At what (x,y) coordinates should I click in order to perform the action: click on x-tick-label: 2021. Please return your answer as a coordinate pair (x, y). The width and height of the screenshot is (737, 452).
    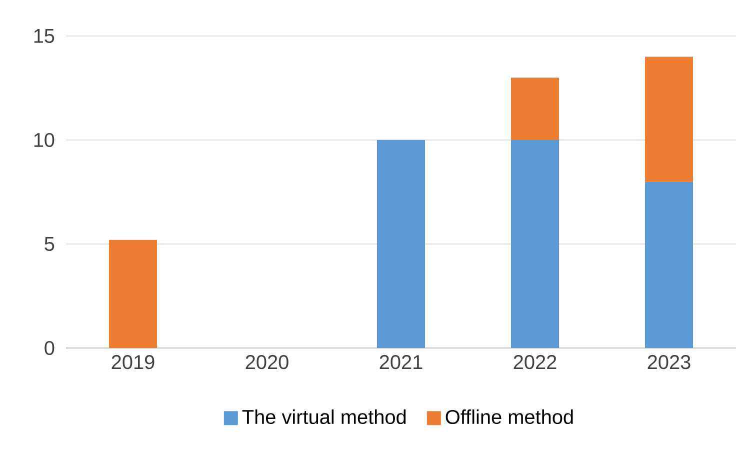
    Looking at the image, I should click on (401, 362).